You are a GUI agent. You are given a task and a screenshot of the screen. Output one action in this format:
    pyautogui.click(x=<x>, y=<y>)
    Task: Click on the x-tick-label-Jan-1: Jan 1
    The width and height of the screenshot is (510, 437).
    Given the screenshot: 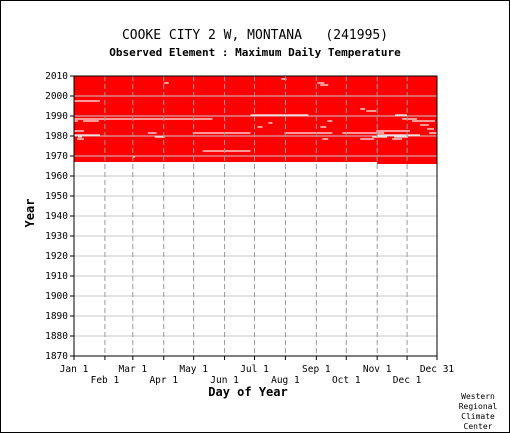 What is the action you would take?
    pyautogui.click(x=74, y=369)
    